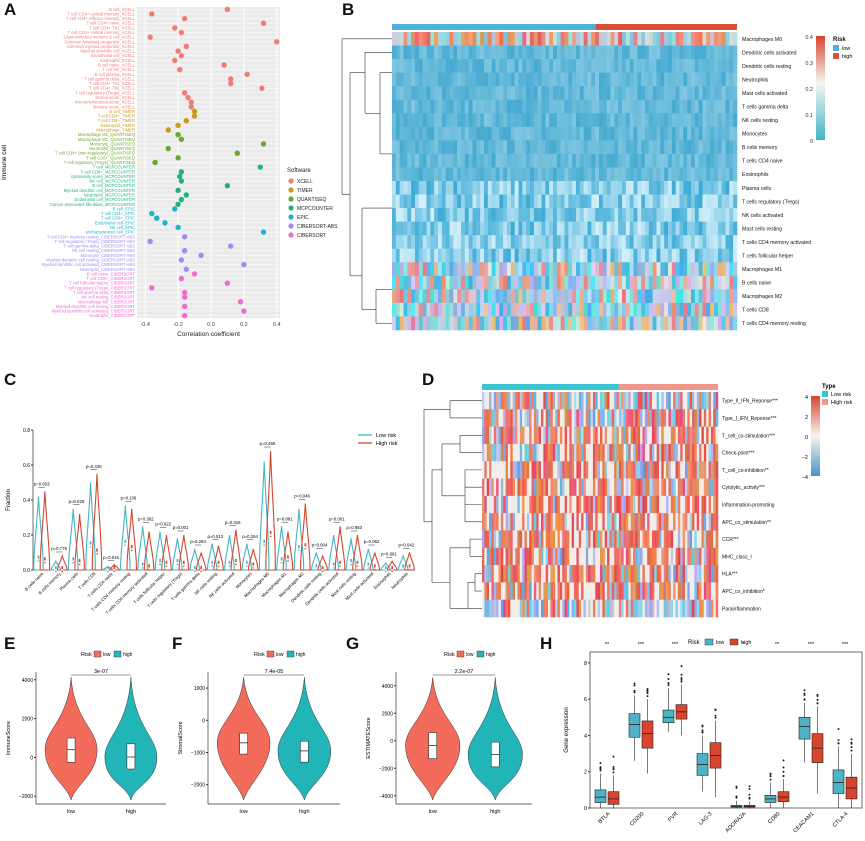 Image resolution: width=865 pixels, height=841 pixels. What do you see at coordinates (107, 655) in the screenshot?
I see `legend-low-label: low` at bounding box center [107, 655].